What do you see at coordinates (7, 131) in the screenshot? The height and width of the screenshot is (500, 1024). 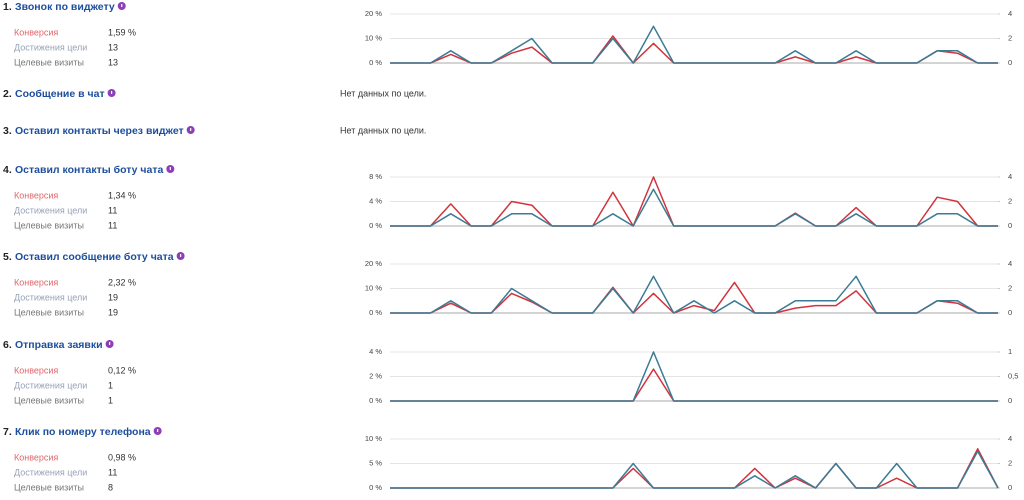 I see `goal-number: 3.` at bounding box center [7, 131].